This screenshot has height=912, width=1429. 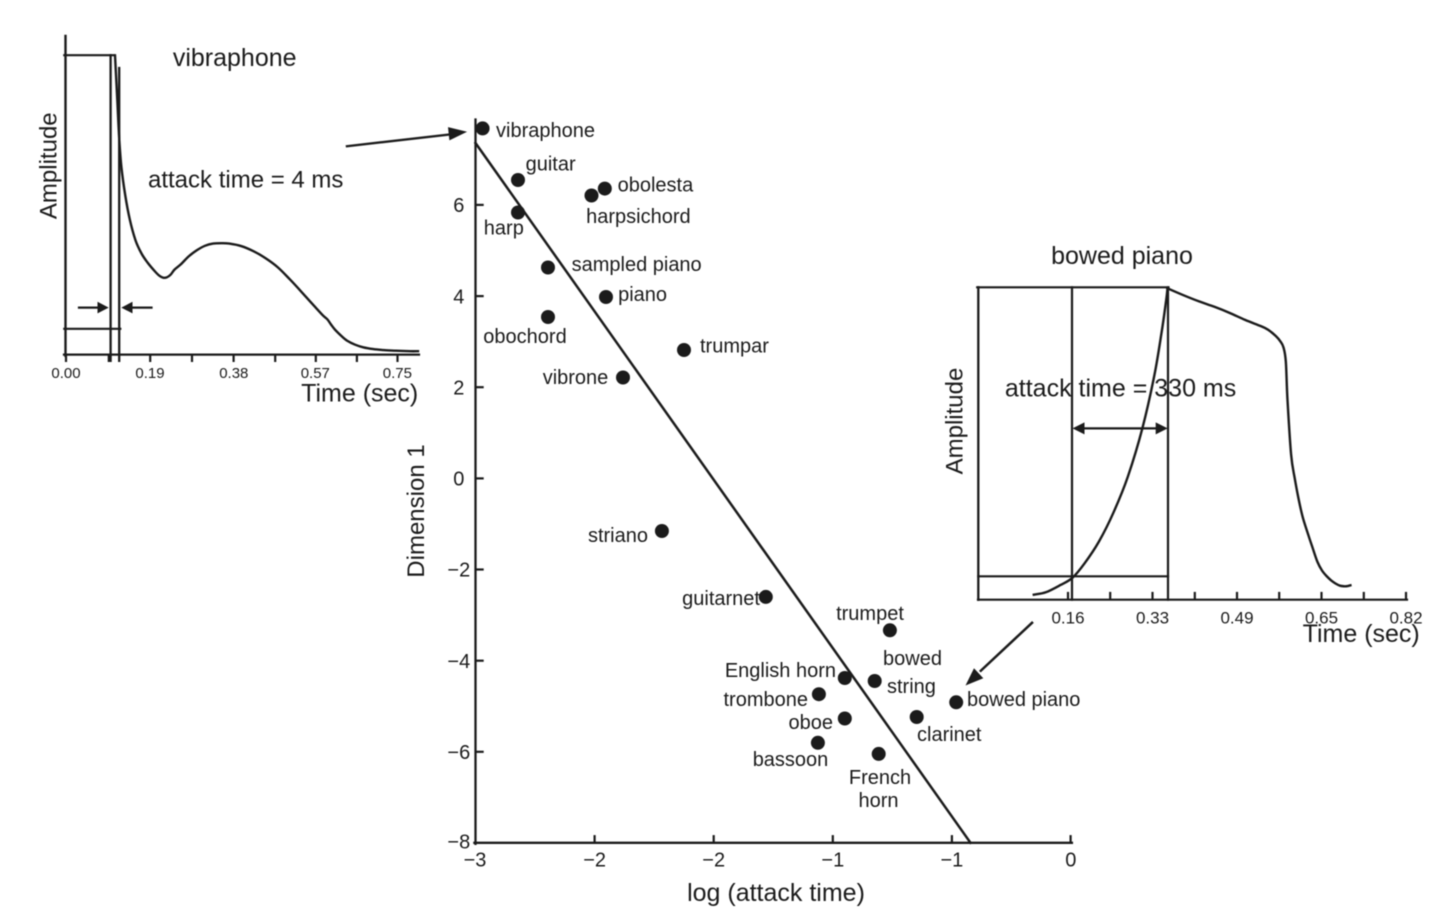 I want to click on svg-text: English horn, so click(x=780, y=671).